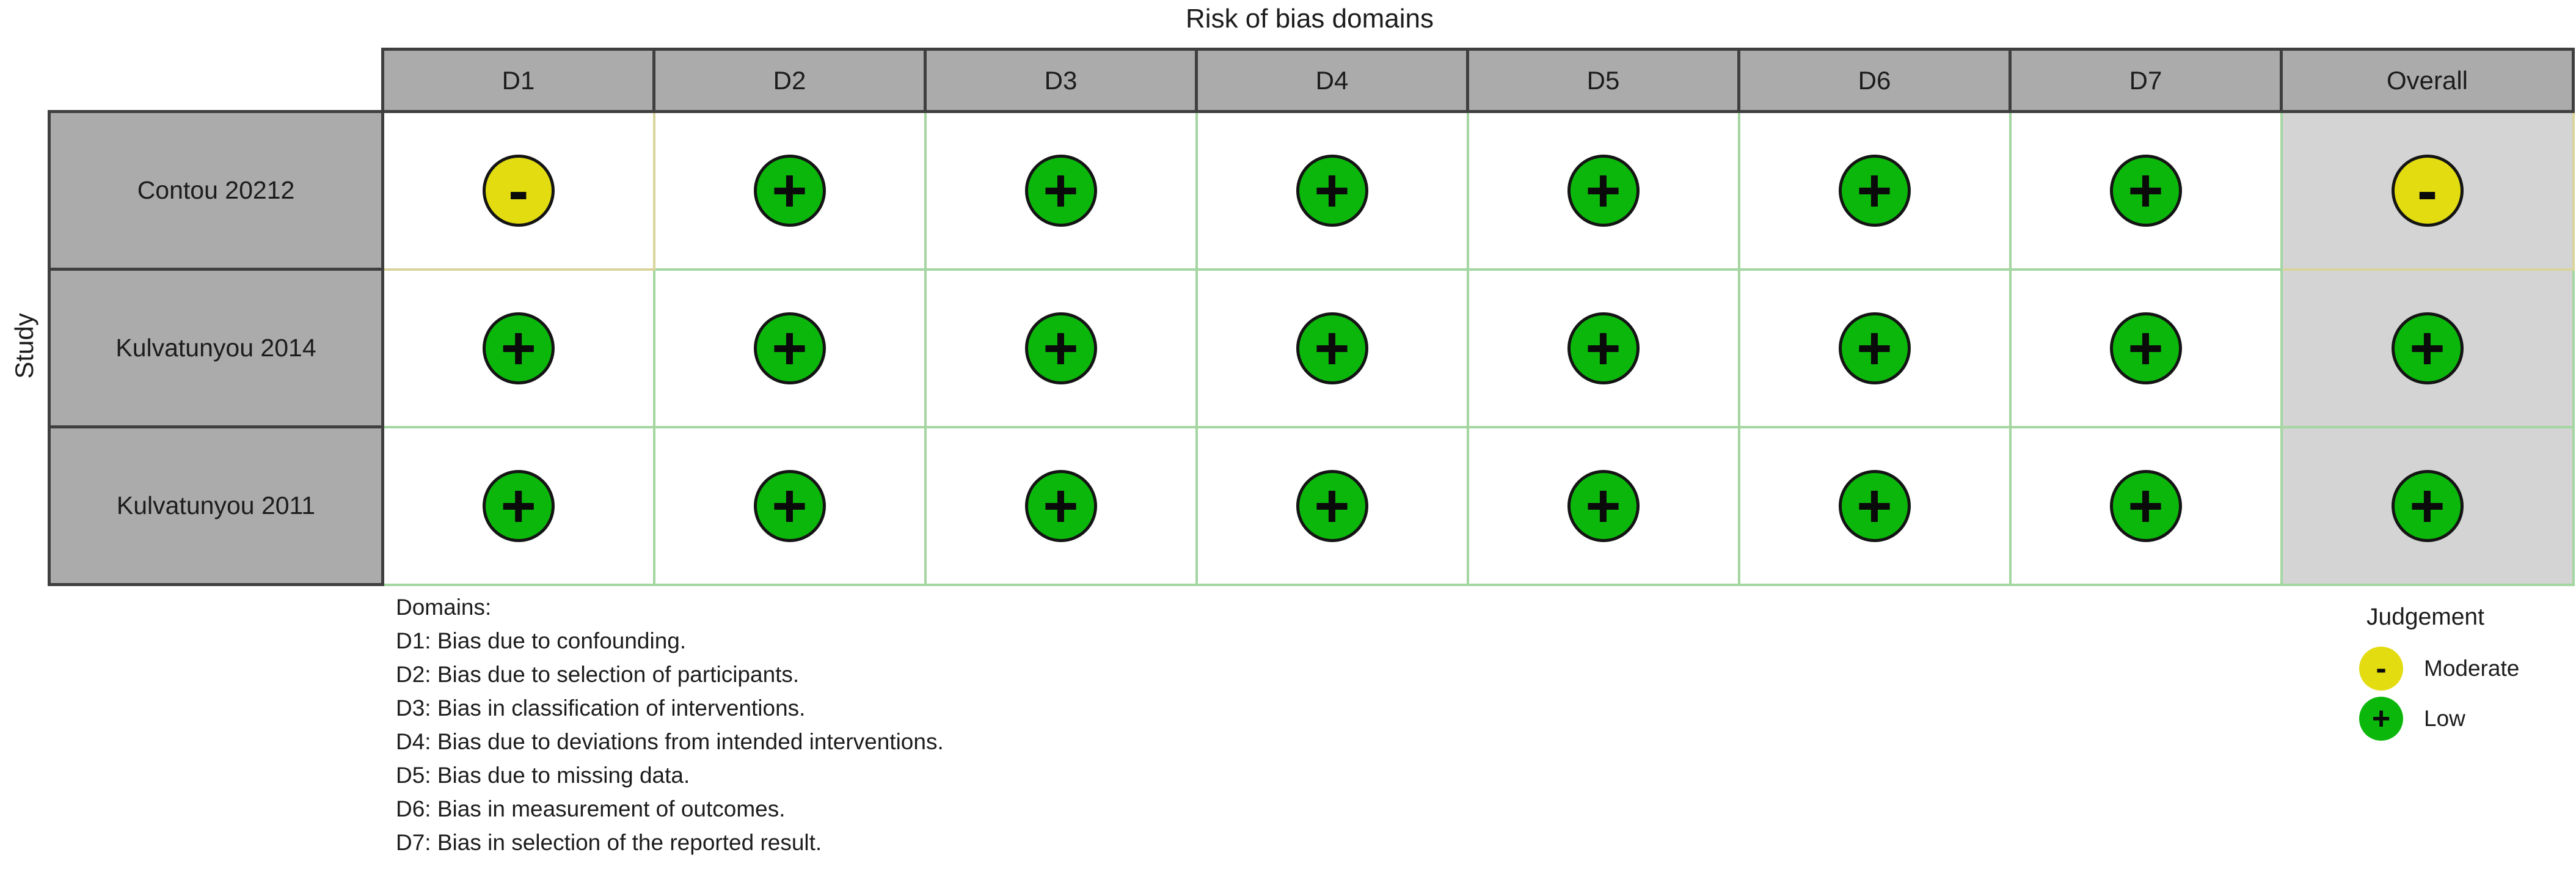 Image resolution: width=2576 pixels, height=877 pixels. I want to click on legend-entry-low: + Low, so click(2467, 719).